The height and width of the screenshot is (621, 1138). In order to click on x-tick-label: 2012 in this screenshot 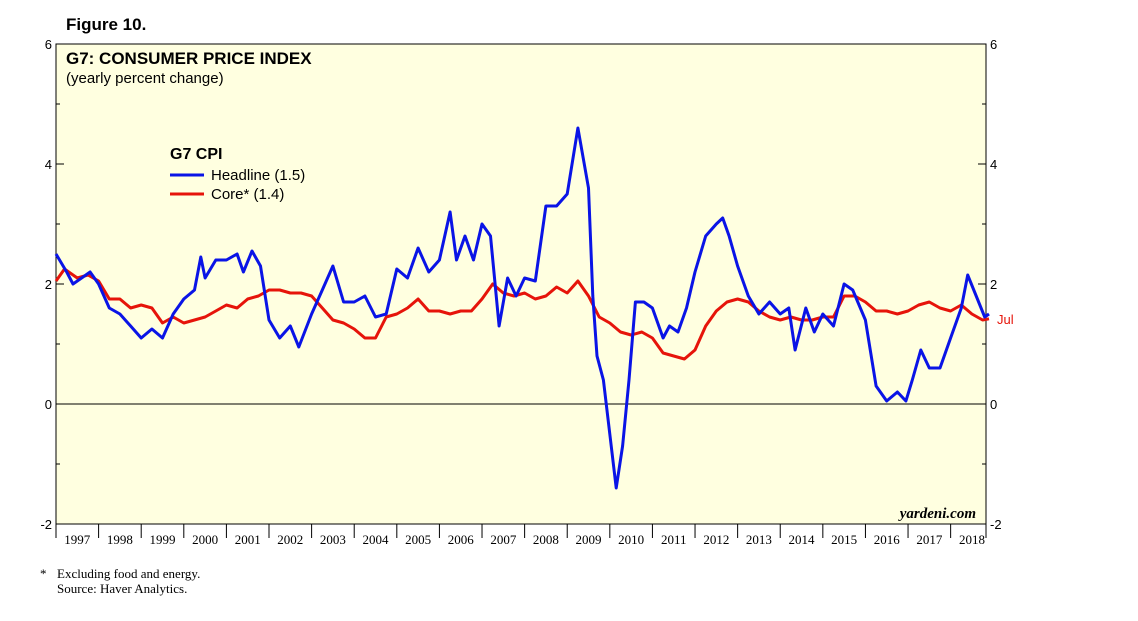, I will do `click(716, 539)`.